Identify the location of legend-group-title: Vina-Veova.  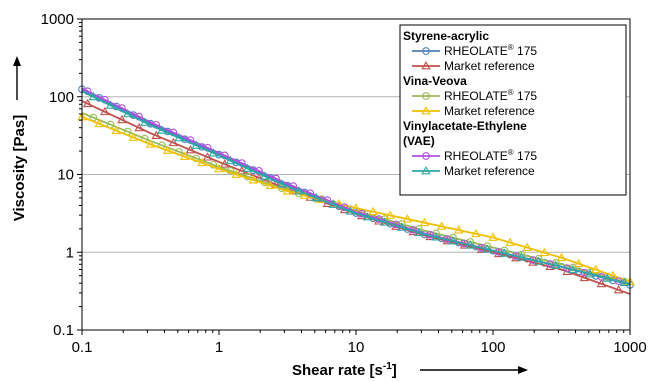
(435, 81).